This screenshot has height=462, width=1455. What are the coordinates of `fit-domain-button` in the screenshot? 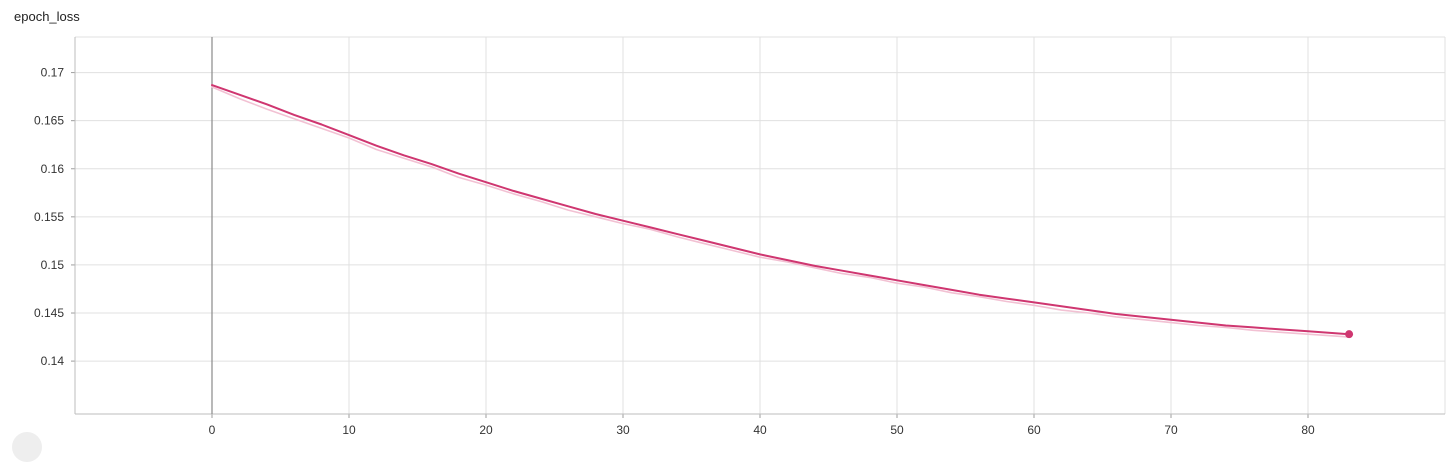 It's located at (27, 447).